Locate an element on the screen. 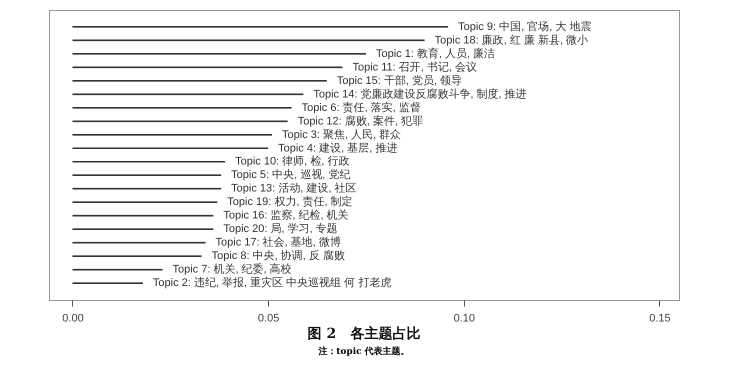  y-tick-label: Topic 3: 聚焦, 人民, 群众 is located at coordinates (342, 134).